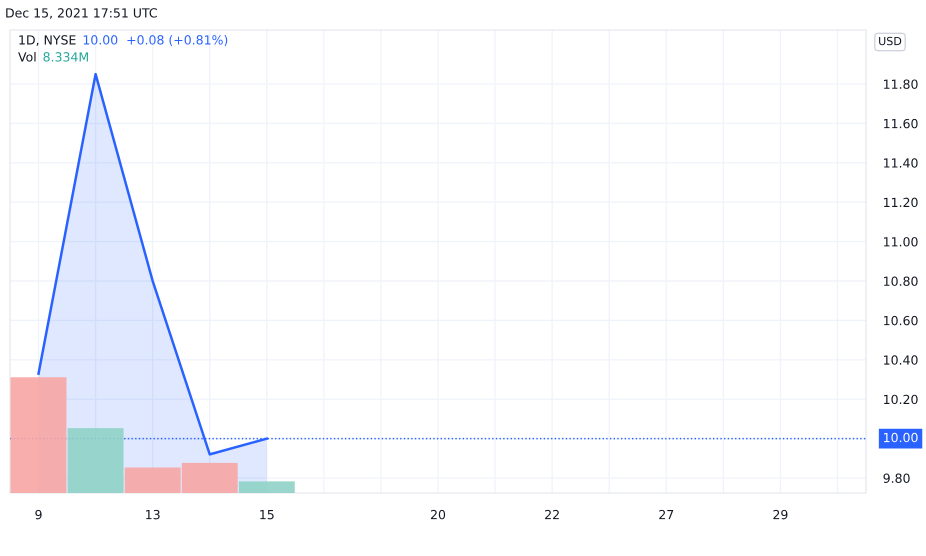  I want to click on x-tick-label: 9, so click(38, 515).